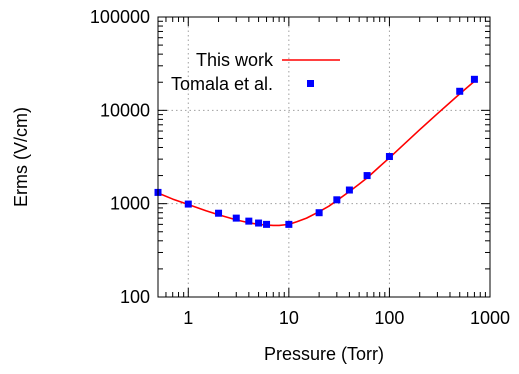 This screenshot has height=374, width=519. I want to click on x-tick-label: 10, so click(289, 318).